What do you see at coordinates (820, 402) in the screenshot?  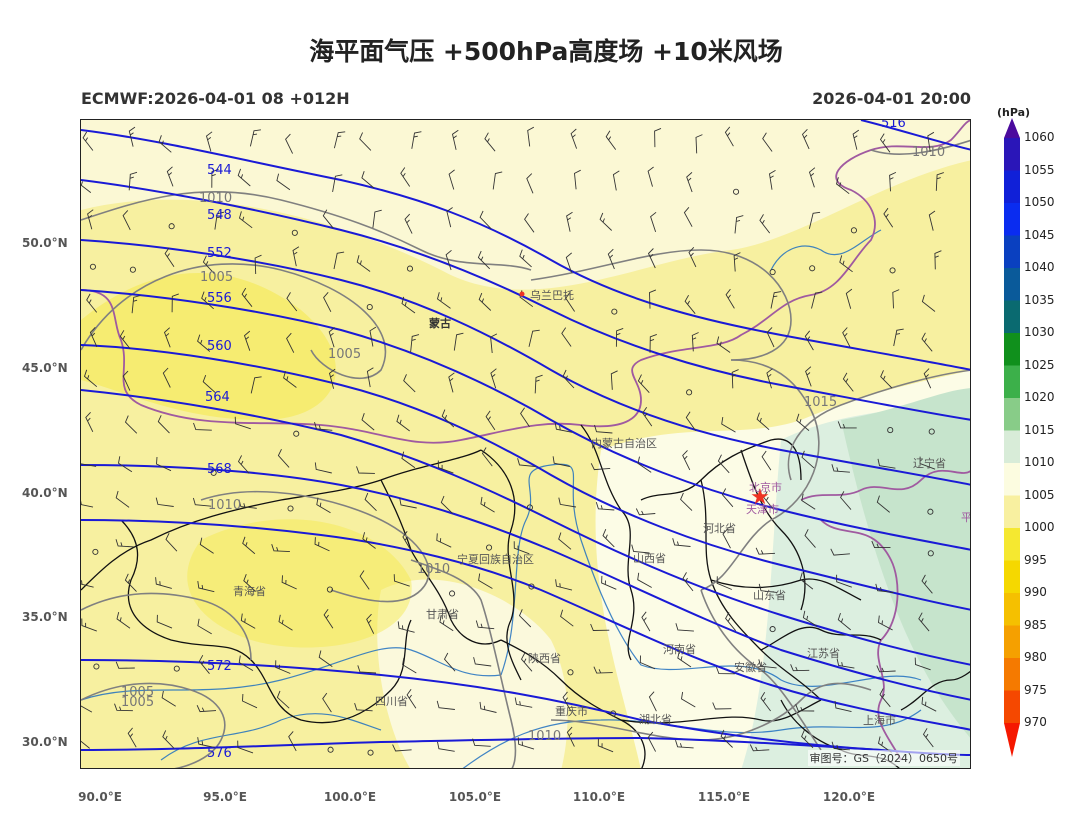 I see `pressure-label: 1015` at bounding box center [820, 402].